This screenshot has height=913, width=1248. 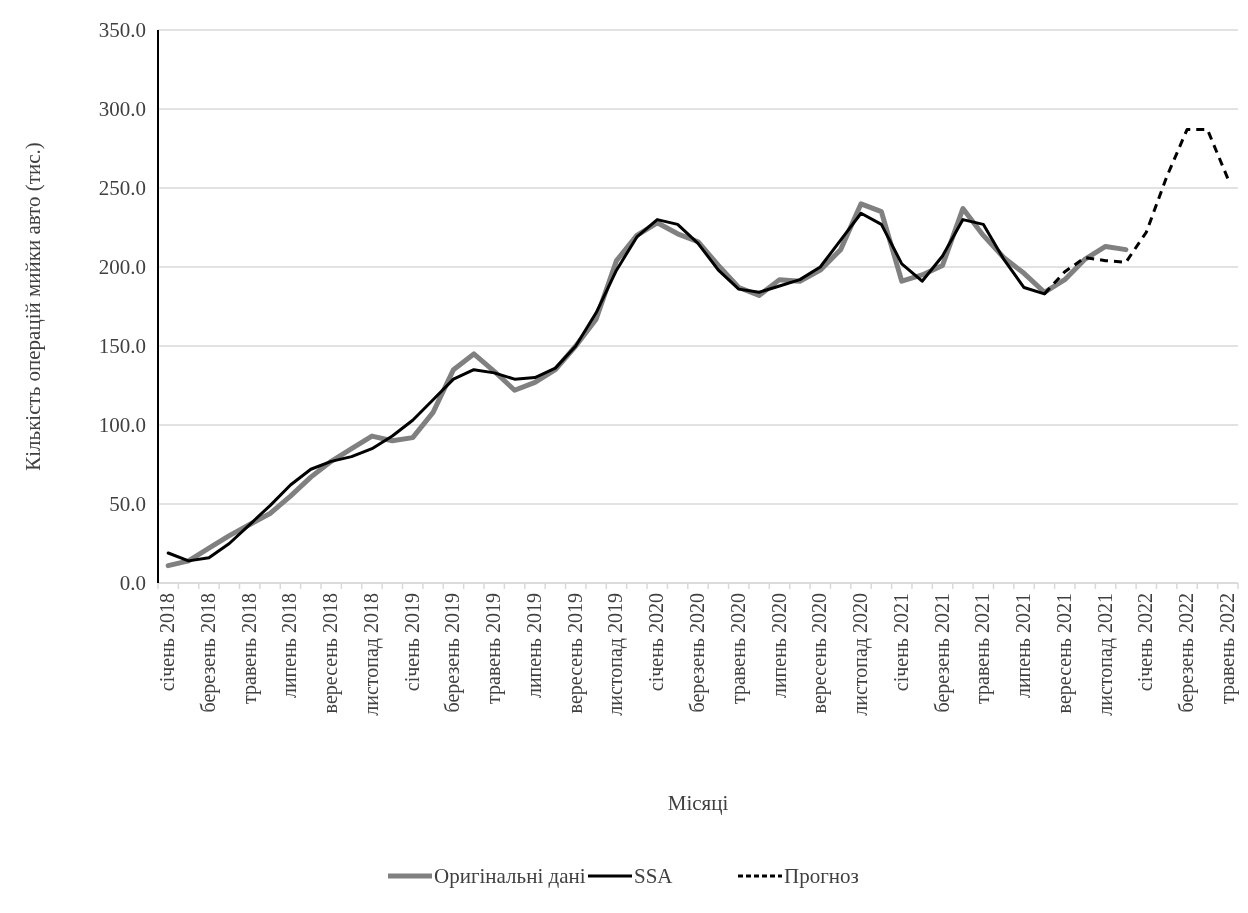 I want to click on x-tick-label: березень 2019, so click(x=453, y=653).